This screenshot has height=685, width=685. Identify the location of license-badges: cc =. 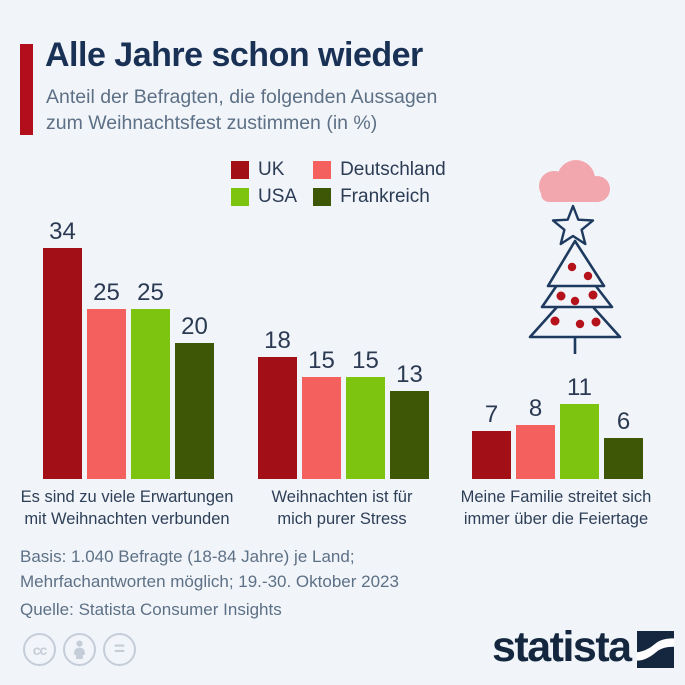
(79, 649).